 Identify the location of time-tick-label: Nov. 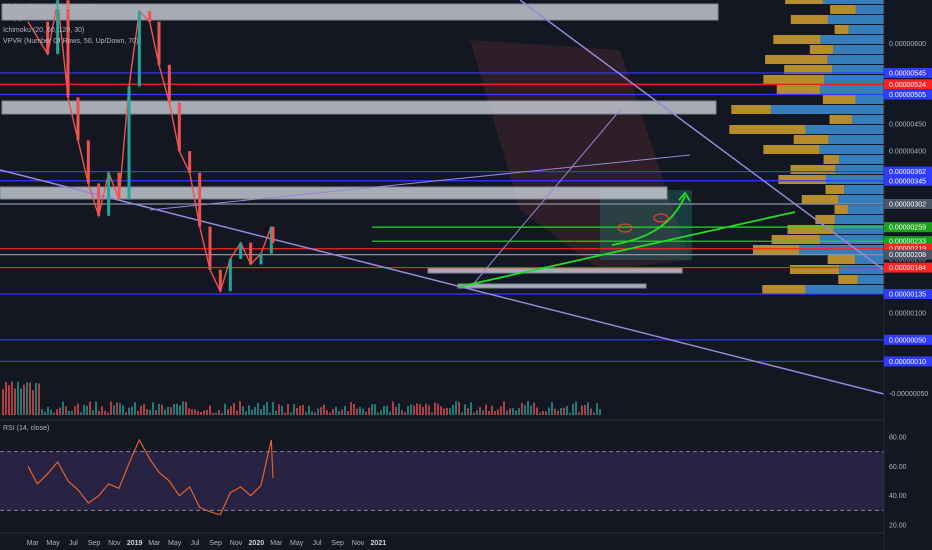
(358, 543).